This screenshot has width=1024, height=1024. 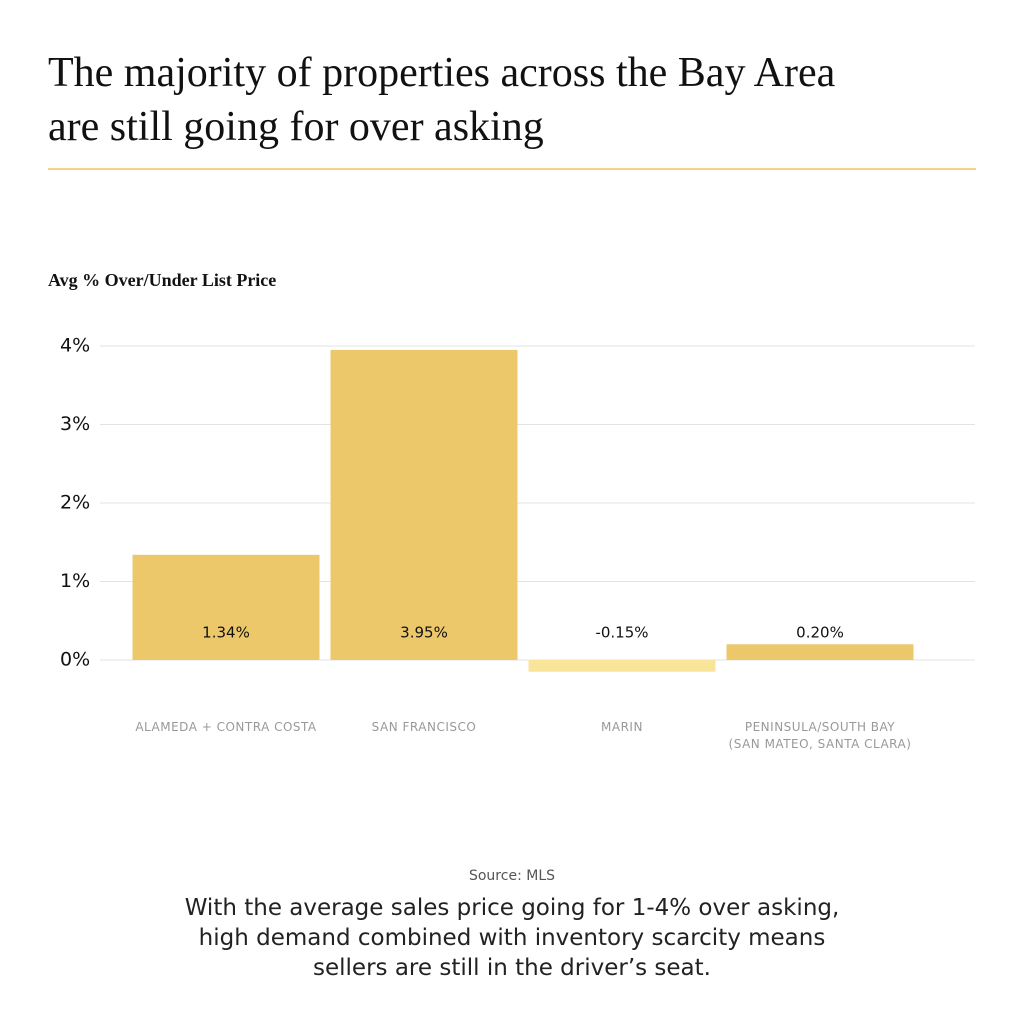 What do you see at coordinates (621, 633) in the screenshot?
I see `value-label: -0.15%` at bounding box center [621, 633].